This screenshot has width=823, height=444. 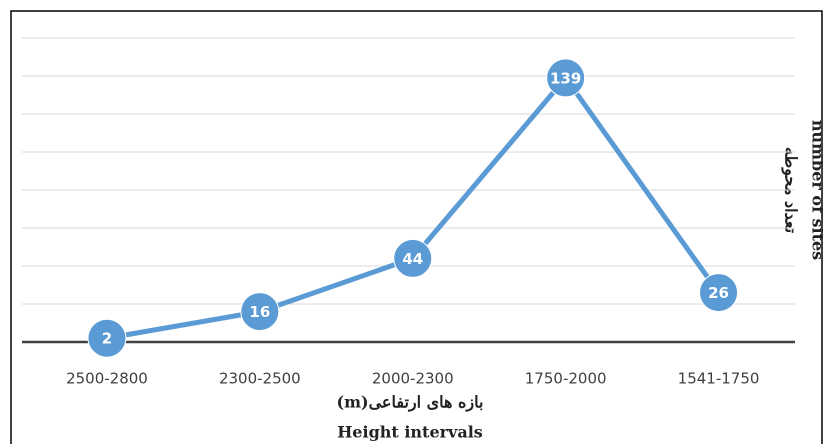 What do you see at coordinates (107, 379) in the screenshot?
I see `x-tick-label: 2500-2800` at bounding box center [107, 379].